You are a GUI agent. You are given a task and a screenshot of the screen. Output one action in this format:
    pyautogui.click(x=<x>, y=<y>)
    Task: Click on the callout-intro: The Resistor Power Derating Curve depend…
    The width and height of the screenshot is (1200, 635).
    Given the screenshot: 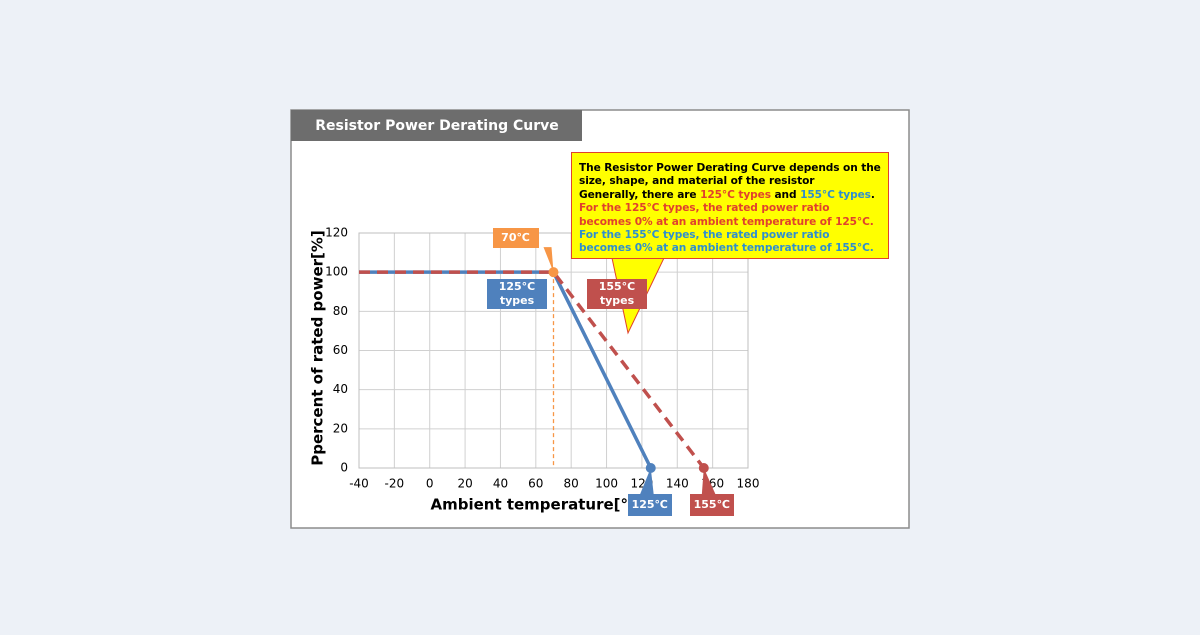 What is the action you would take?
    pyautogui.click(x=730, y=175)
    